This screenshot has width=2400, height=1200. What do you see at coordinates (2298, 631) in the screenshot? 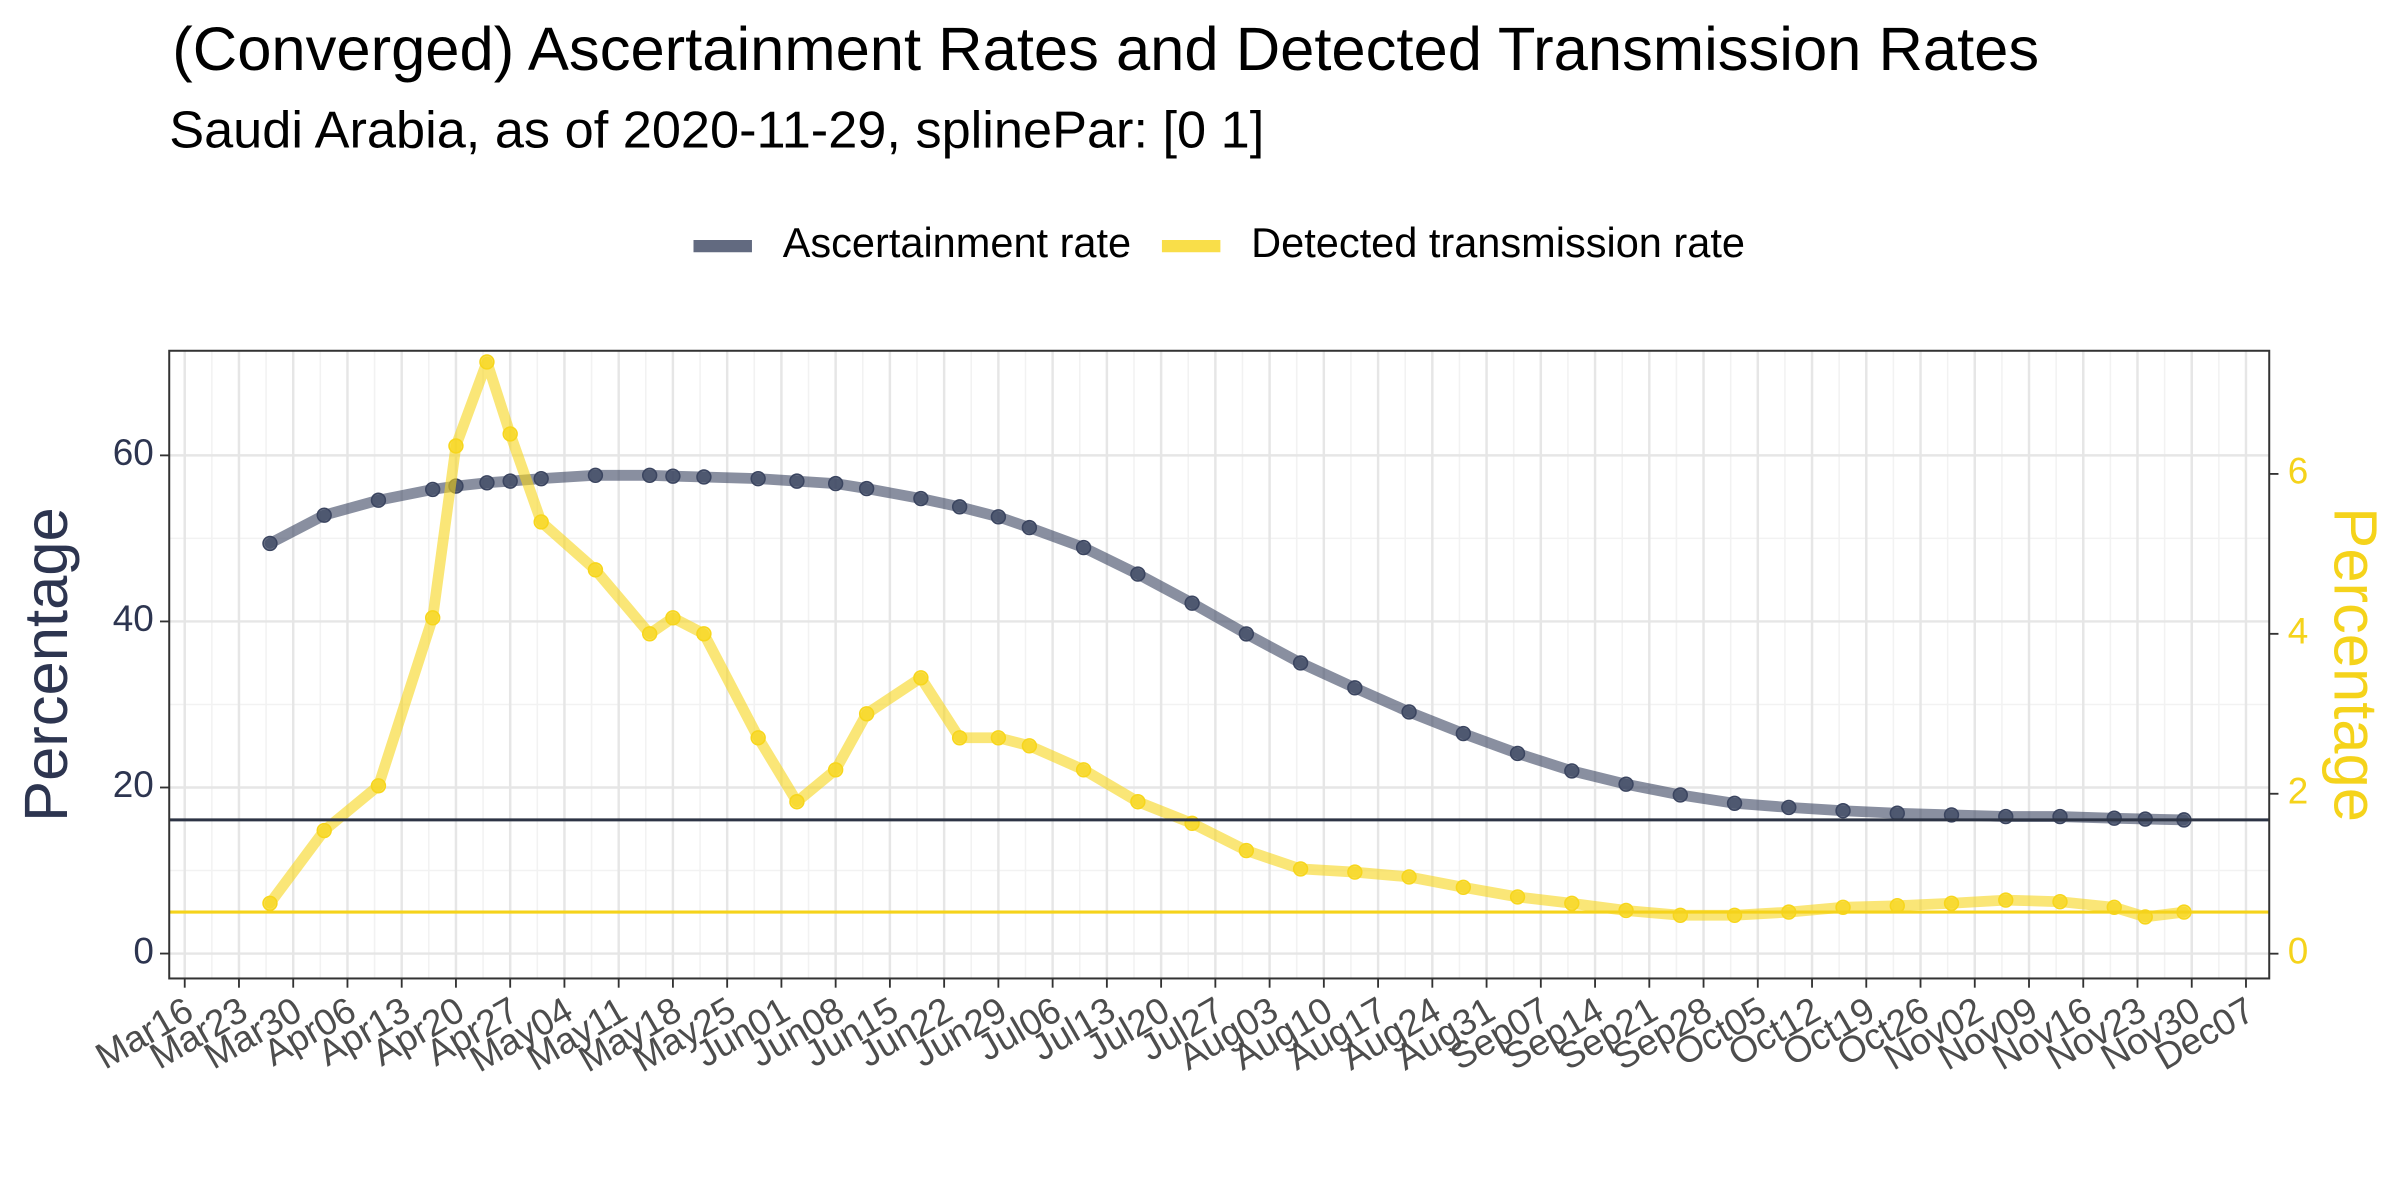
I see `y2-tick-label: 4` at bounding box center [2298, 631].